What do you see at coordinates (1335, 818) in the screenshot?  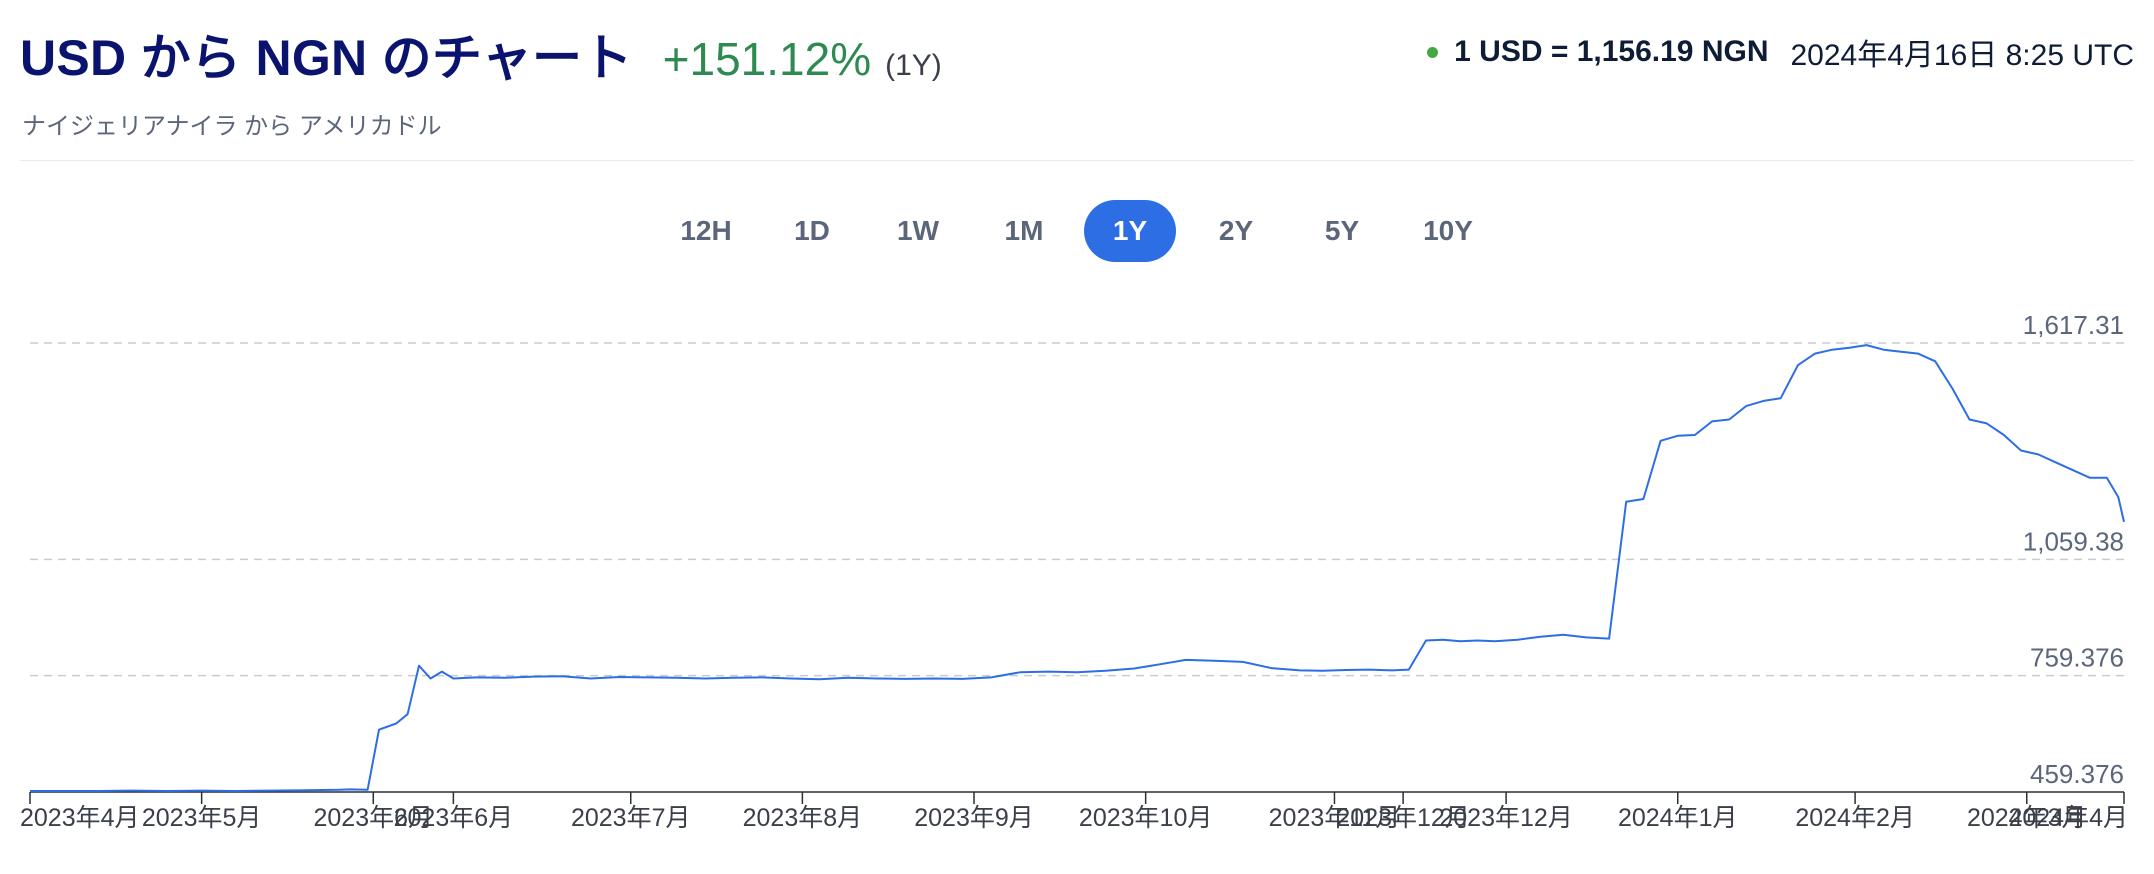 I see `x-tick-label: 2023年11月` at bounding box center [1335, 818].